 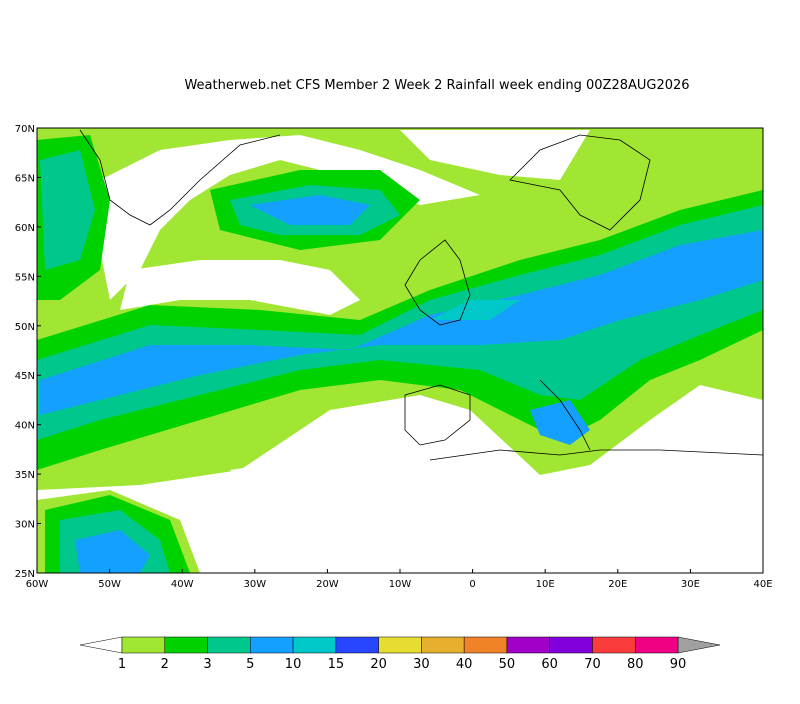 What do you see at coordinates (699, 645) in the screenshot?
I see `colorbar-over` at bounding box center [699, 645].